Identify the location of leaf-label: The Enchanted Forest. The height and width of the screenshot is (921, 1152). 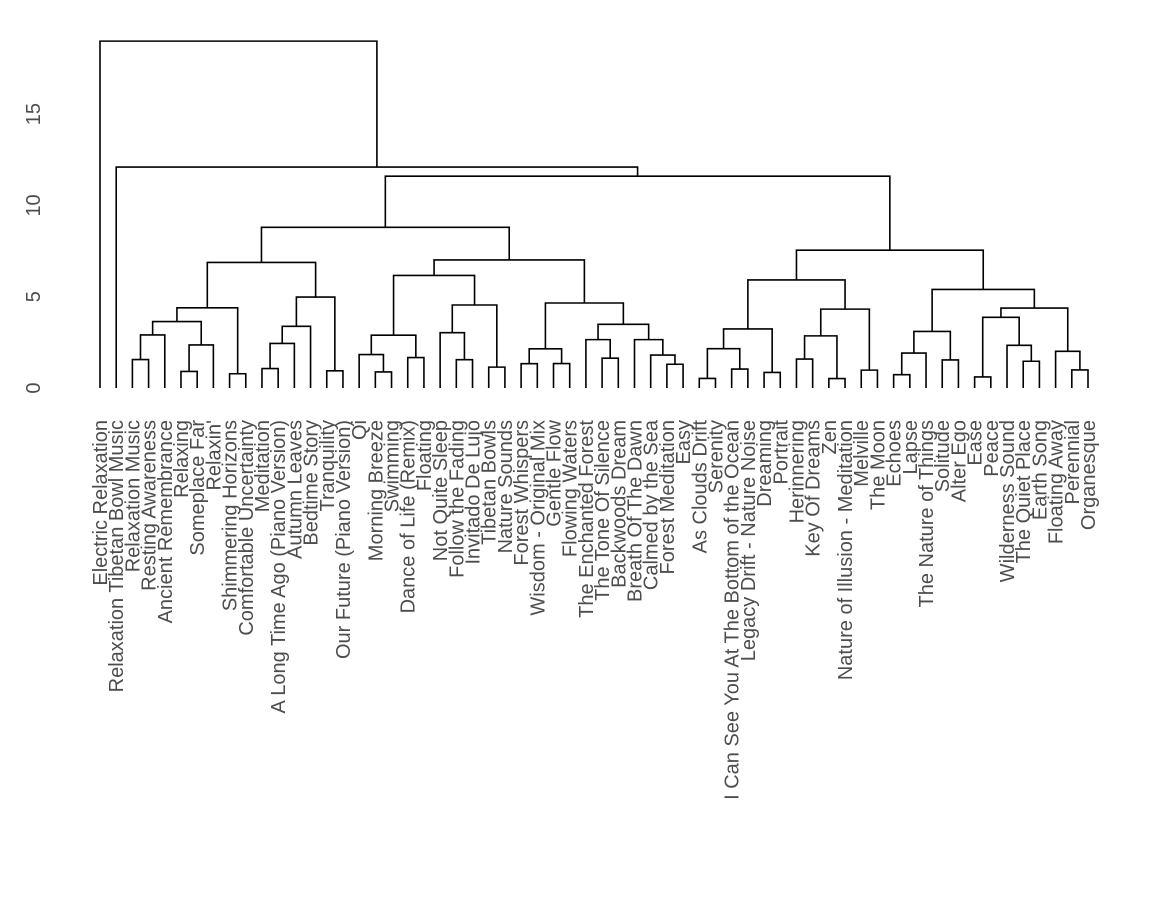
(587, 519).